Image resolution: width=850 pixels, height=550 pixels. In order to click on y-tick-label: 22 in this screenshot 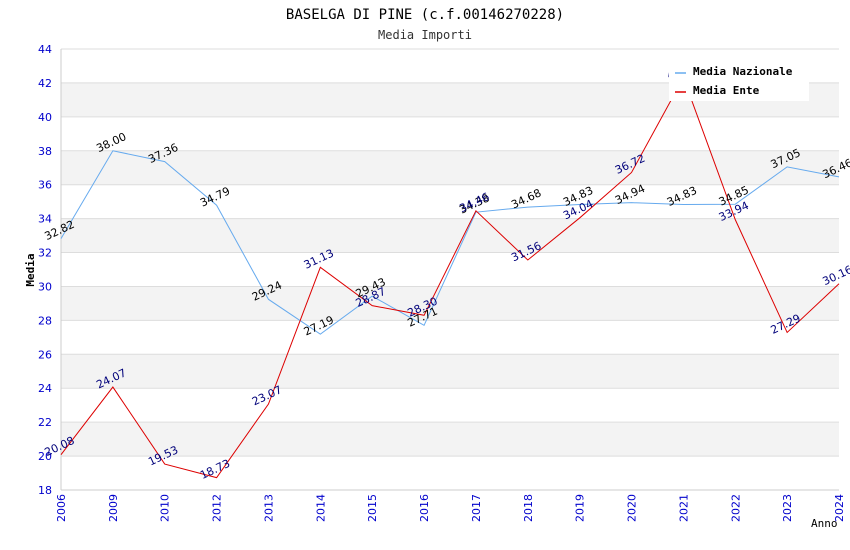, I will do `click(45, 422)`.